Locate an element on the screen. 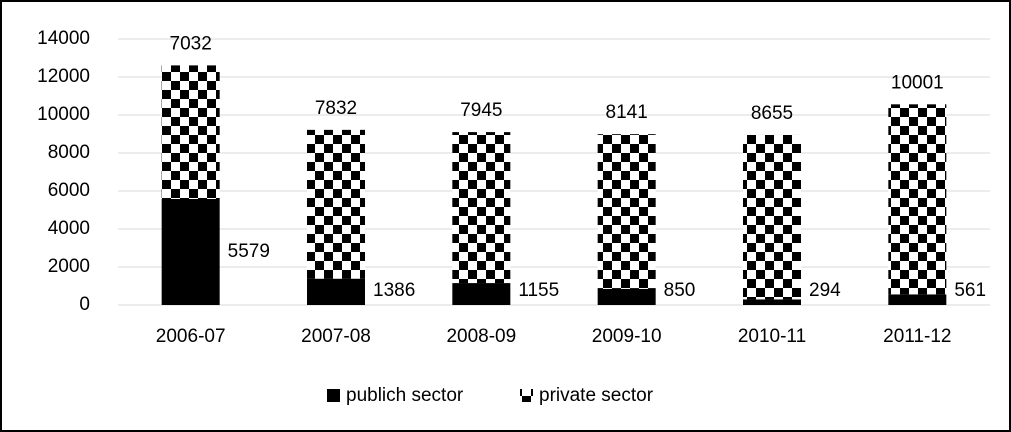 The image size is (1011, 432). x-tick-label: 2006-07 is located at coordinates (191, 336).